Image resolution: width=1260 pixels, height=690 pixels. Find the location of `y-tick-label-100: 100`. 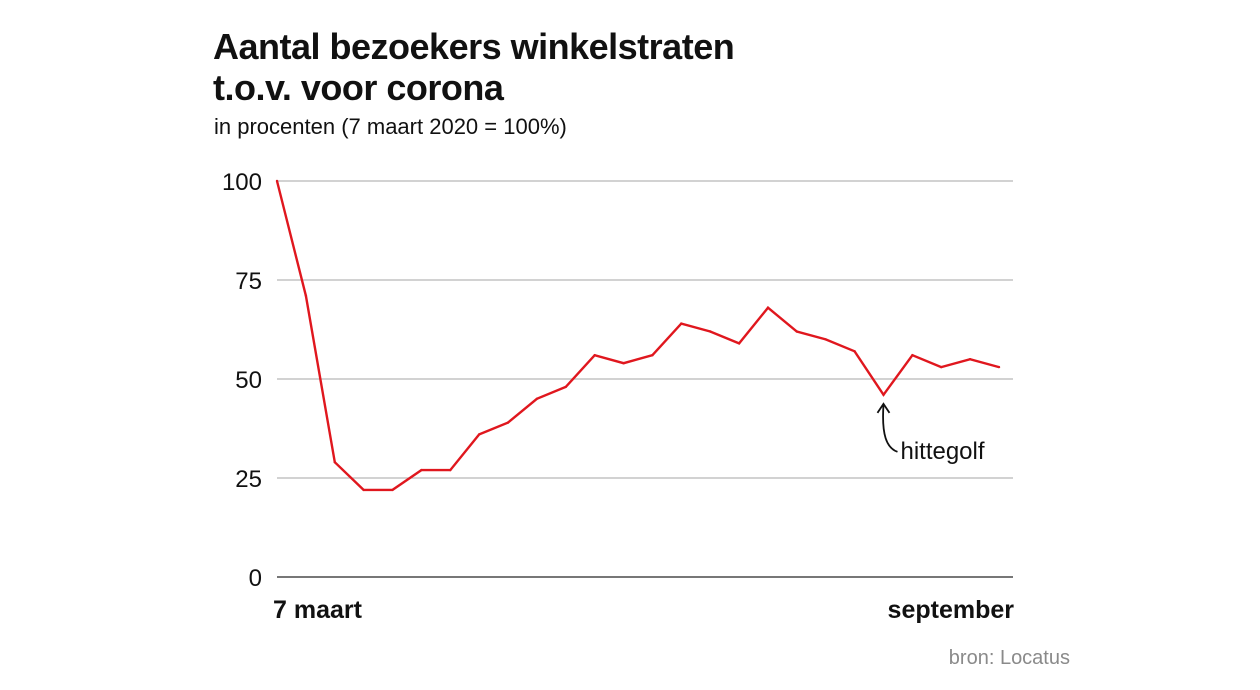

y-tick-label-100: 100 is located at coordinates (242, 182).